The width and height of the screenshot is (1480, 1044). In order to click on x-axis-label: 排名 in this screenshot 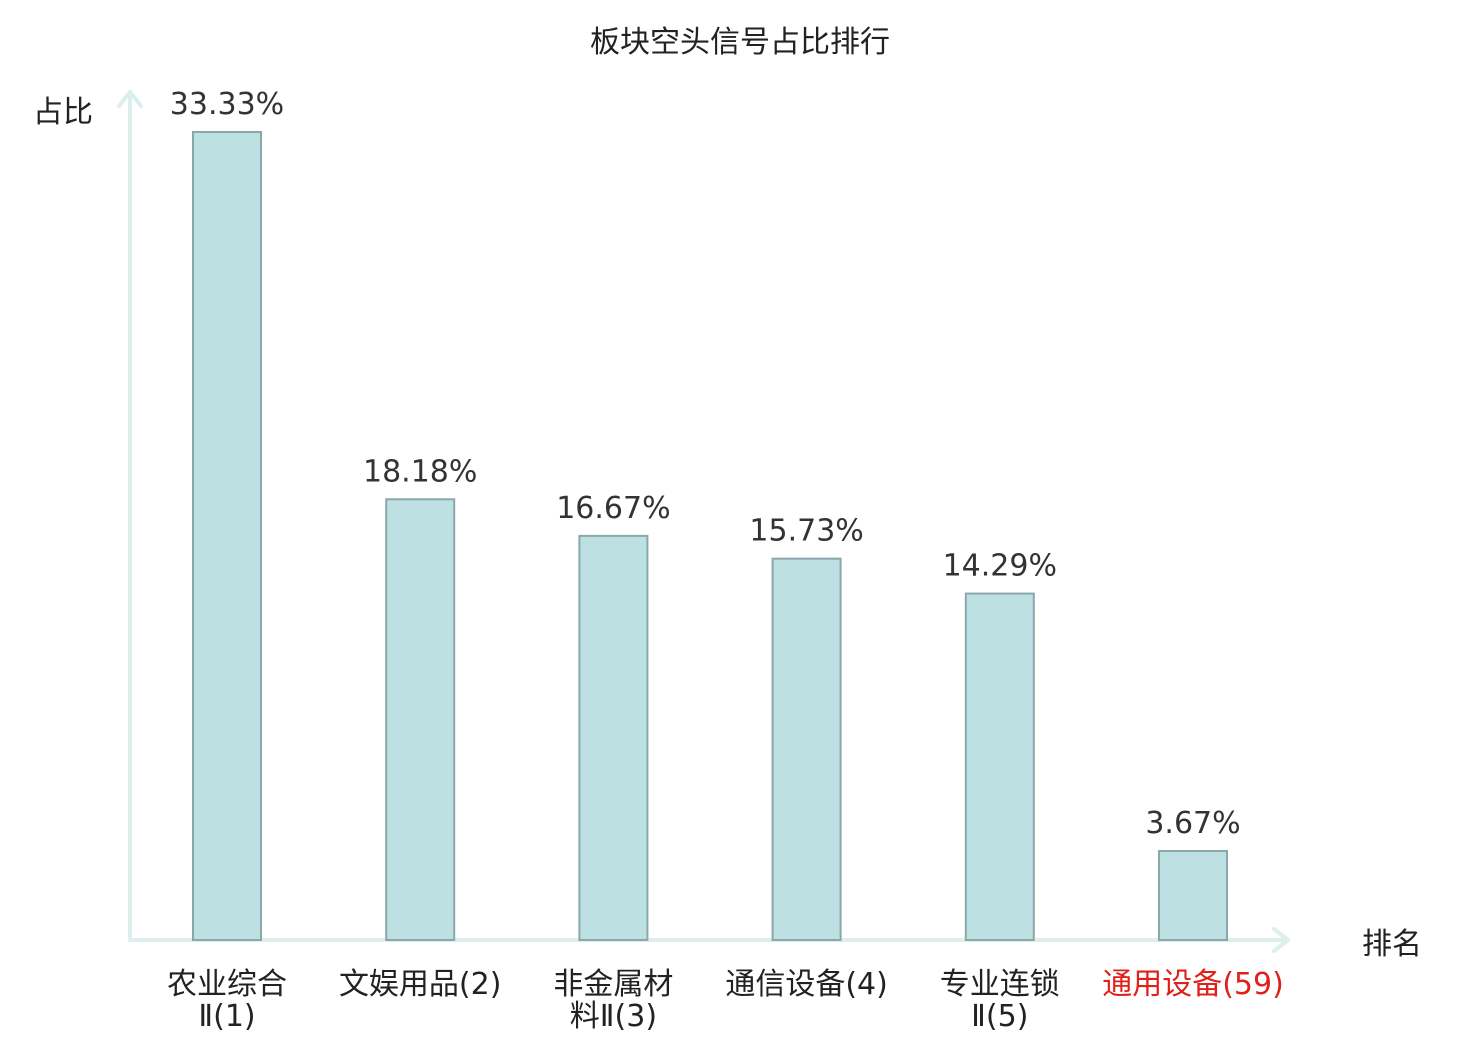, I will do `click(1392, 944)`.